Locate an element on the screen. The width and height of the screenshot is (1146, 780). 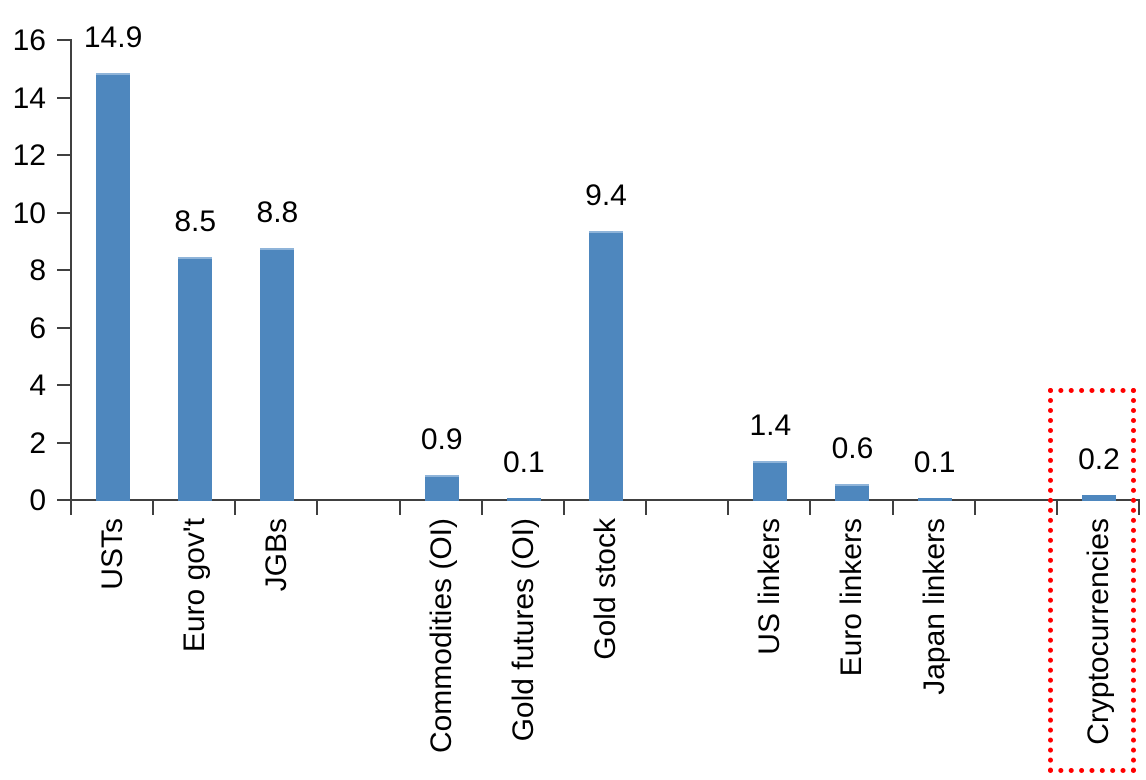
y-tick-label: 0 is located at coordinates (37, 500).